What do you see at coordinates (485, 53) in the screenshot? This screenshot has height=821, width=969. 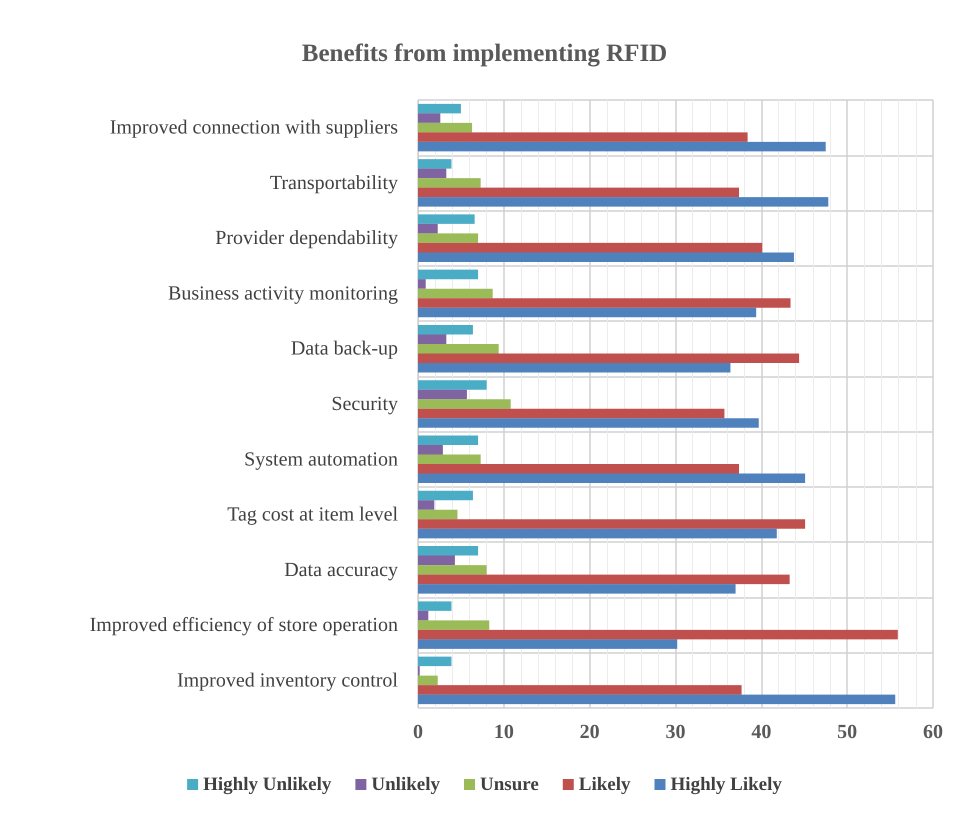 I see `chart-title: Benefits from implementing RFID` at bounding box center [485, 53].